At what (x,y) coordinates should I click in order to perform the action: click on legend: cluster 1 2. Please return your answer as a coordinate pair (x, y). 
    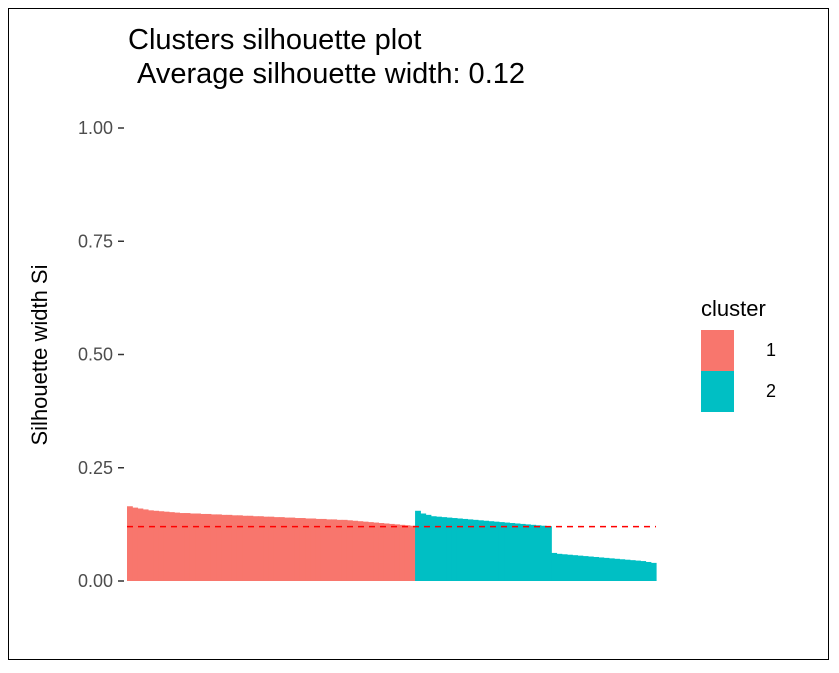
    Looking at the image, I should click on (738, 354).